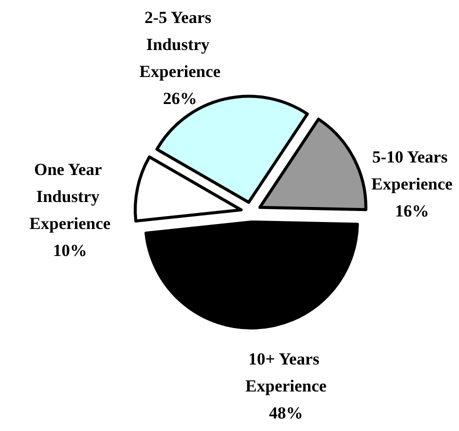  I want to click on data-label: 48%, so click(286, 413).